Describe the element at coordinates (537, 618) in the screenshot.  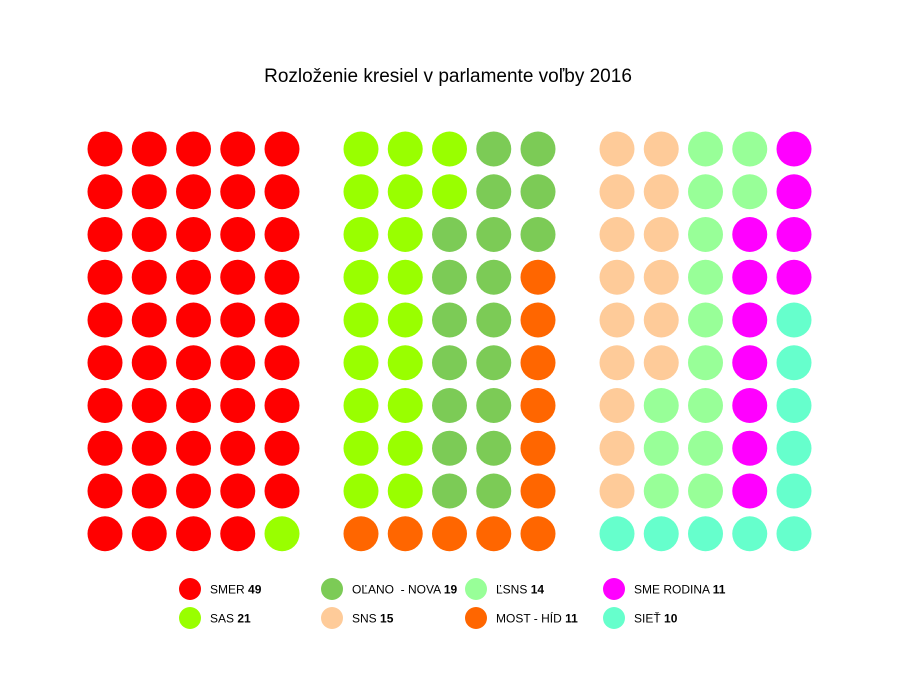
I see `legend-label: MOST - HÍD 11` at that location.